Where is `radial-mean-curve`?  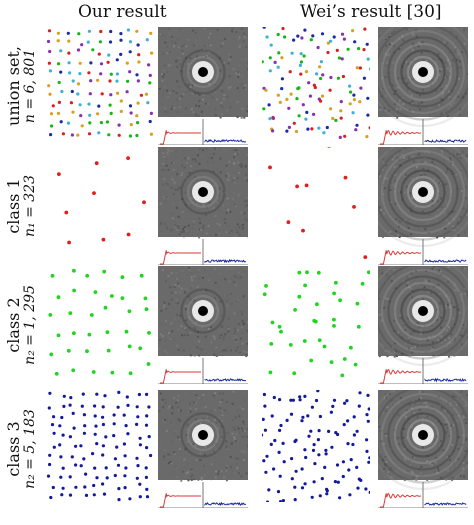
radial-mean-curve is located at coordinates (401, 500).